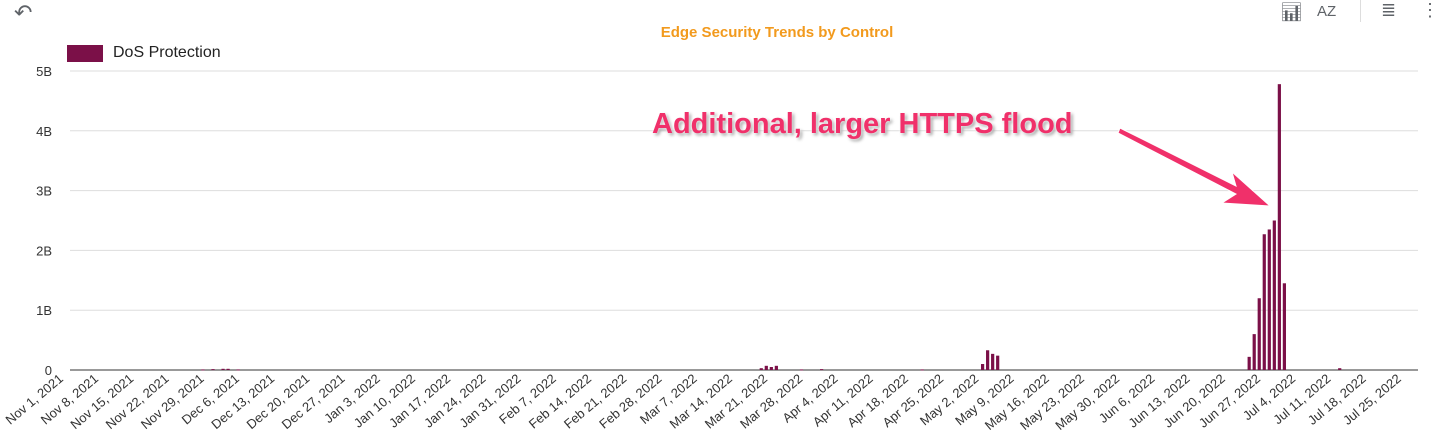 This screenshot has width=1440, height=443. I want to click on more-vert-icon: ⋮, so click(1430, 10).